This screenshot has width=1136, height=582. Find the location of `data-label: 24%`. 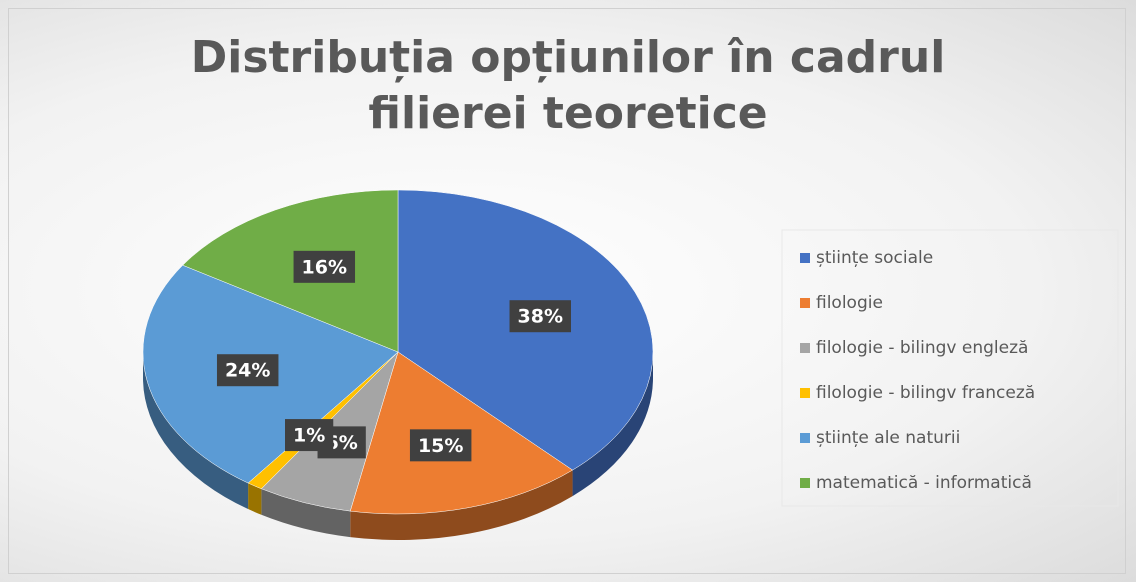

data-label: 24% is located at coordinates (247, 371).